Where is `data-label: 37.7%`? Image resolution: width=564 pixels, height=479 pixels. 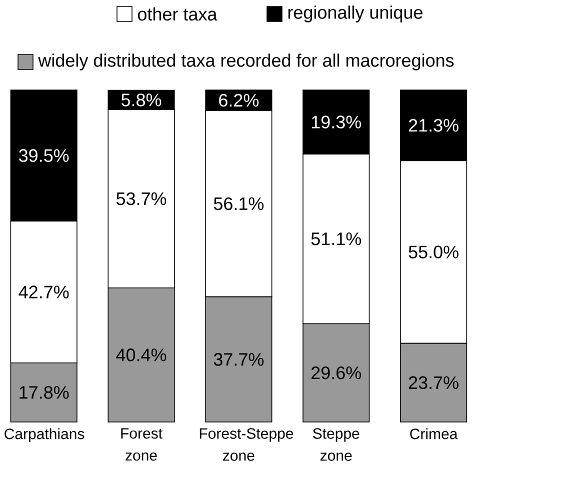
data-label: 37.7% is located at coordinates (239, 359).